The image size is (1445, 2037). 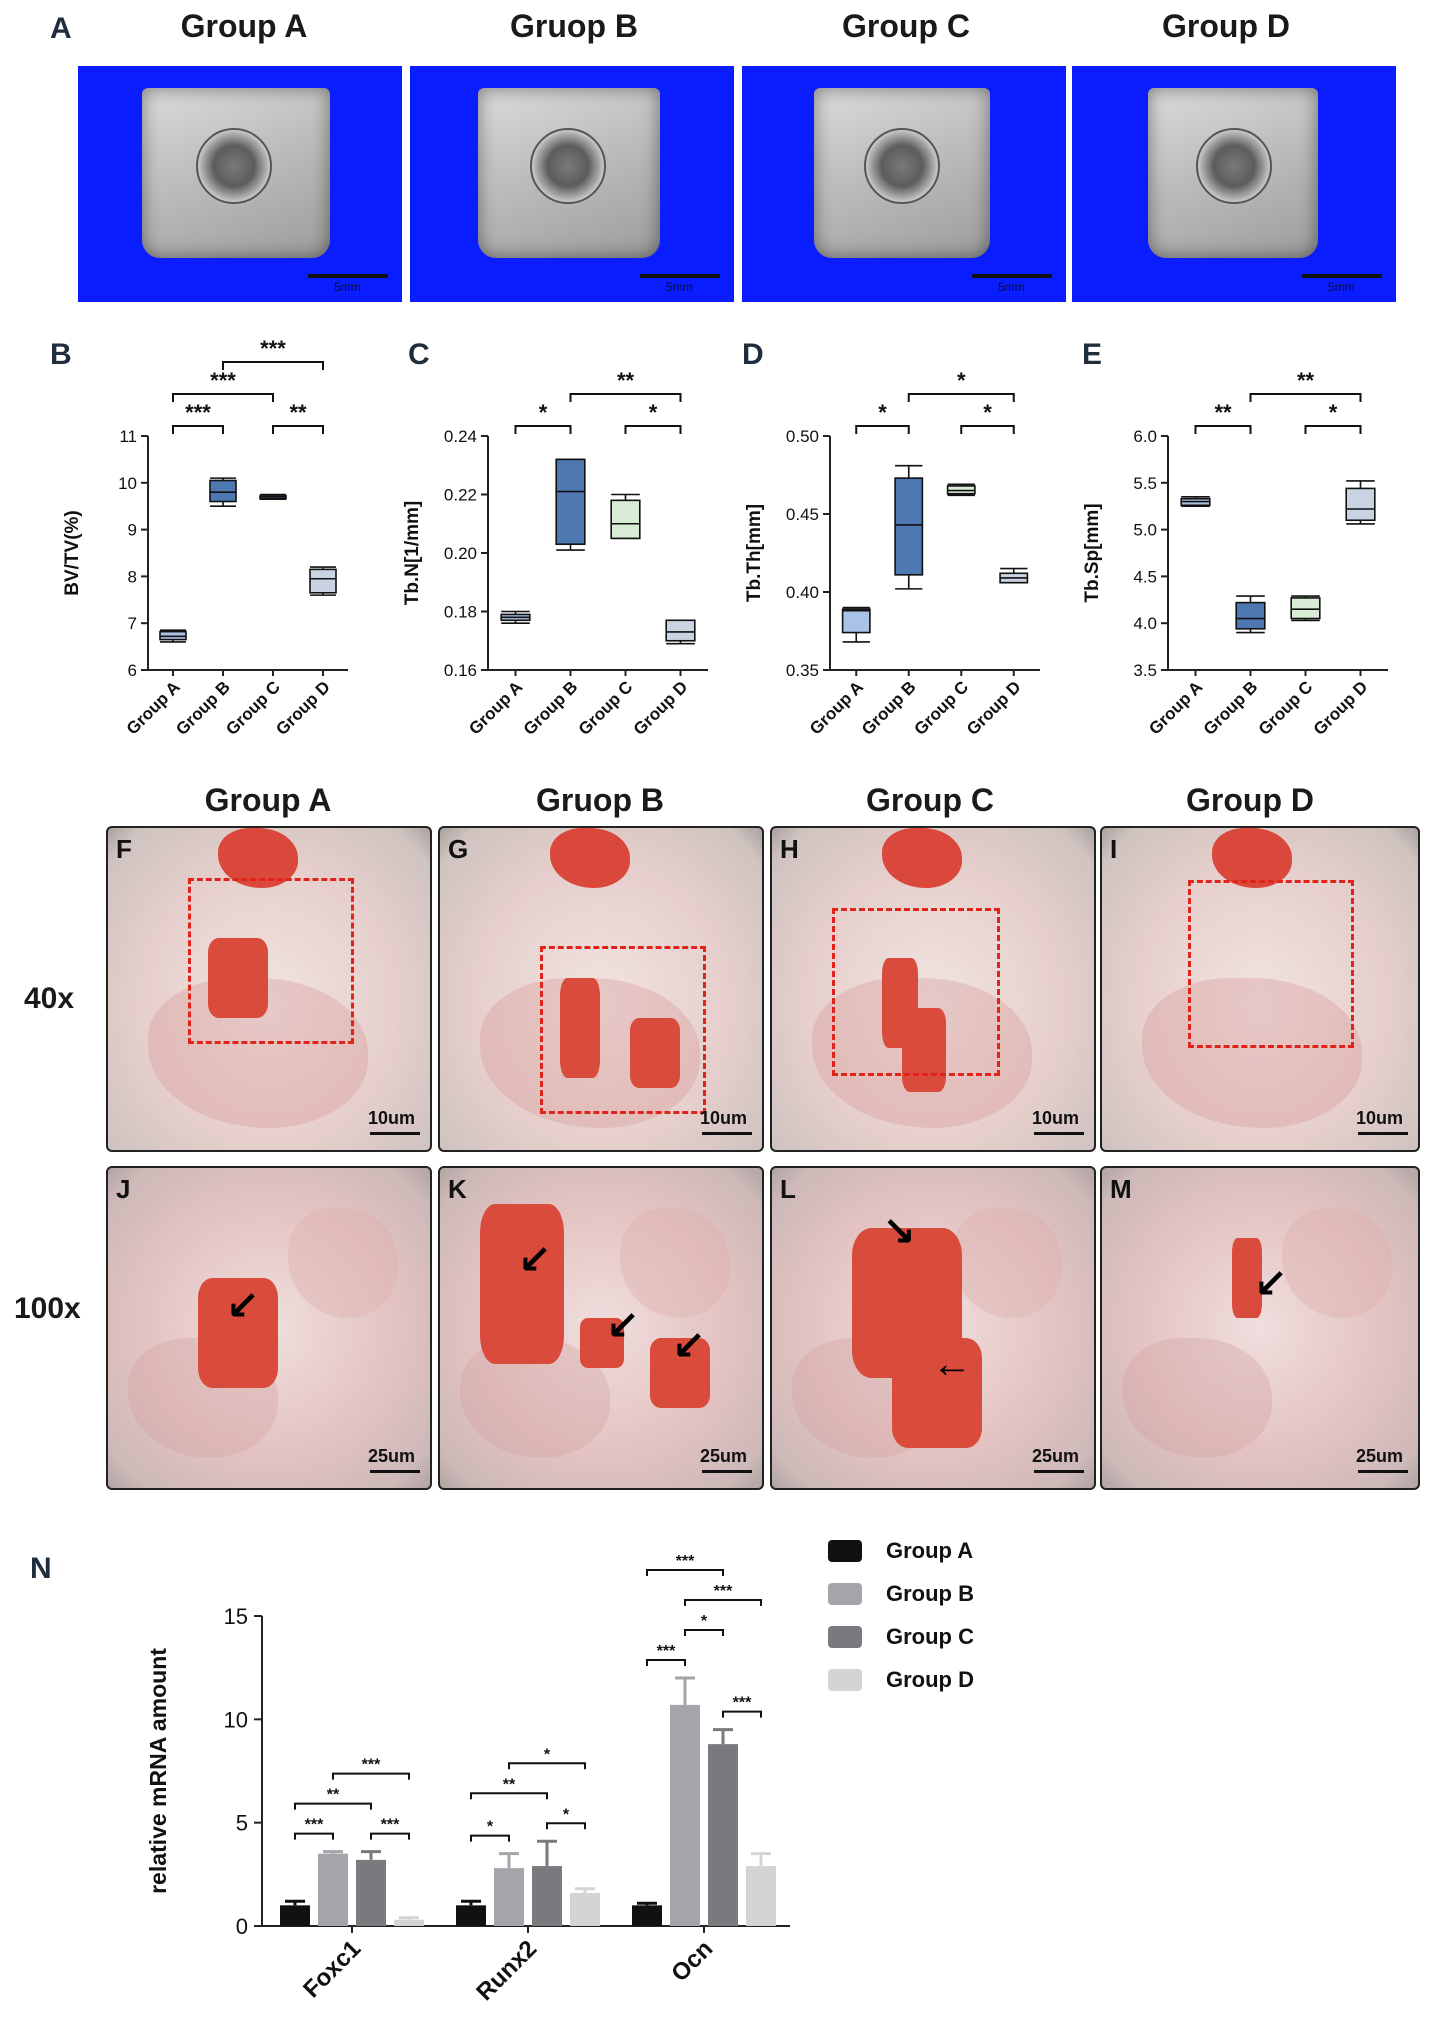 What do you see at coordinates (906, 26) in the screenshot?
I see `panel-a-group-c-title: Group C` at bounding box center [906, 26].